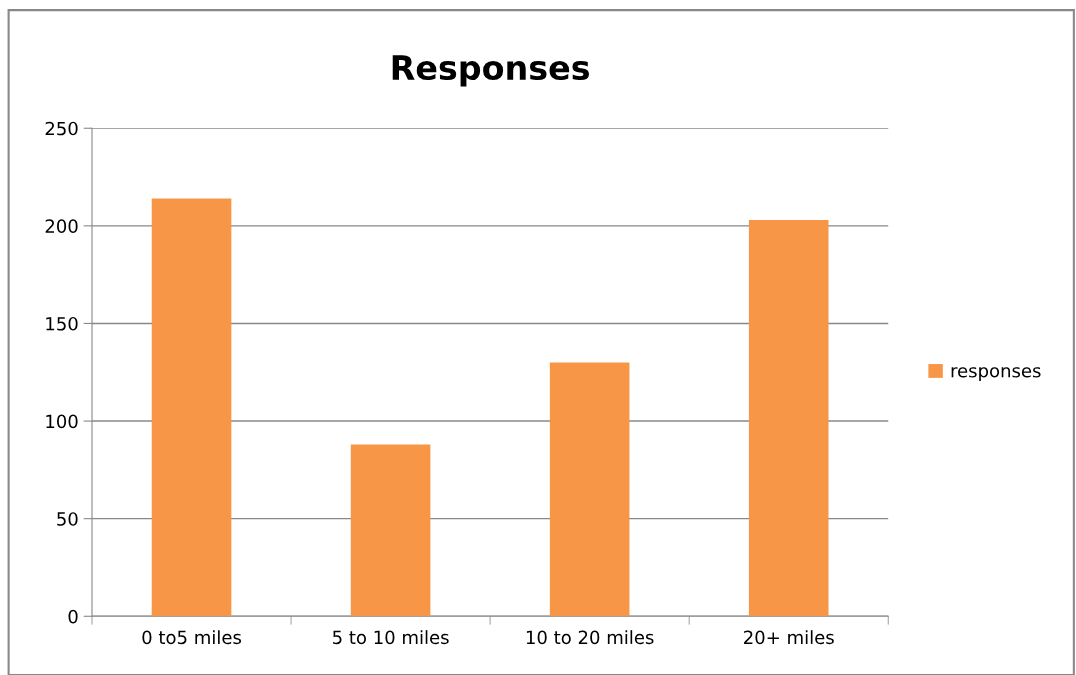  Describe the element at coordinates (62, 323) in the screenshot. I see `y-tick-label: 150` at that location.